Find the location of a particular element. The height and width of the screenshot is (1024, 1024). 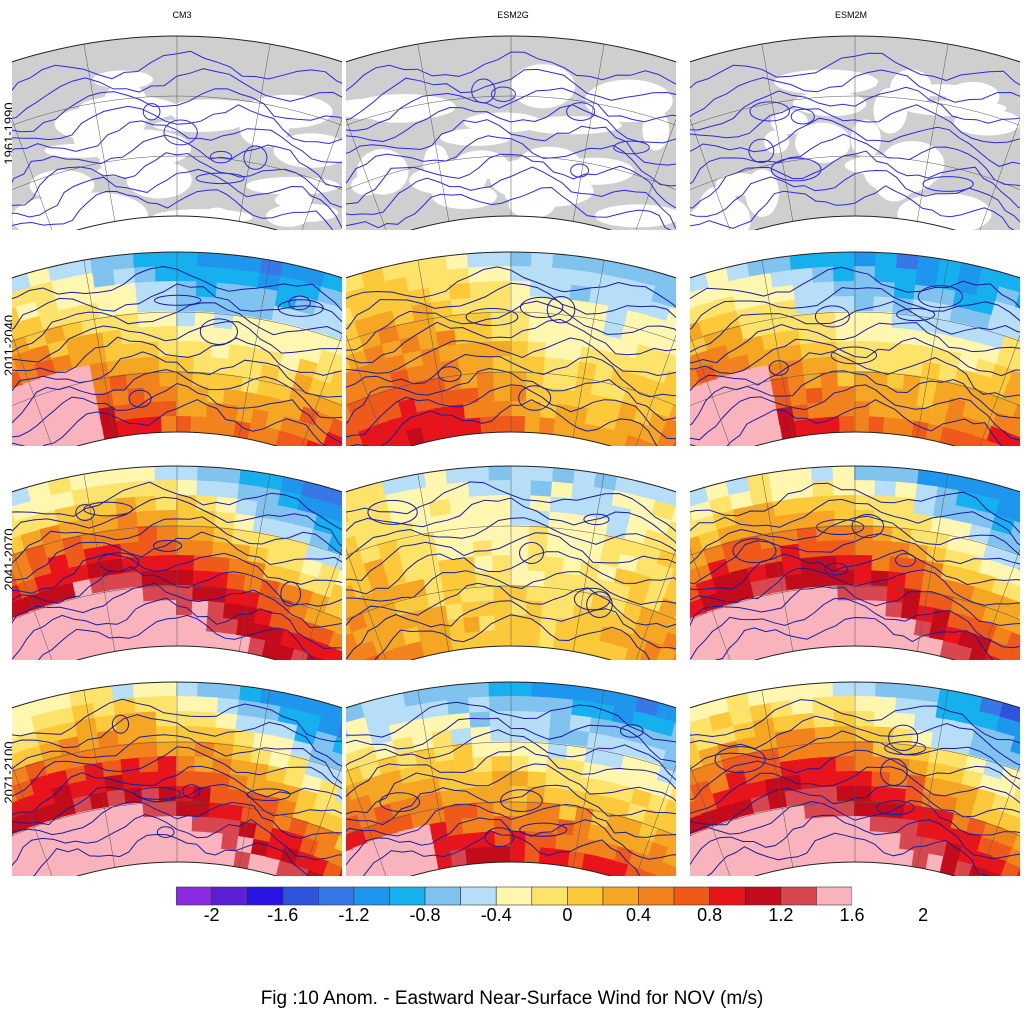

colorbar-tick-label: -1.2 is located at coordinates (354, 915).